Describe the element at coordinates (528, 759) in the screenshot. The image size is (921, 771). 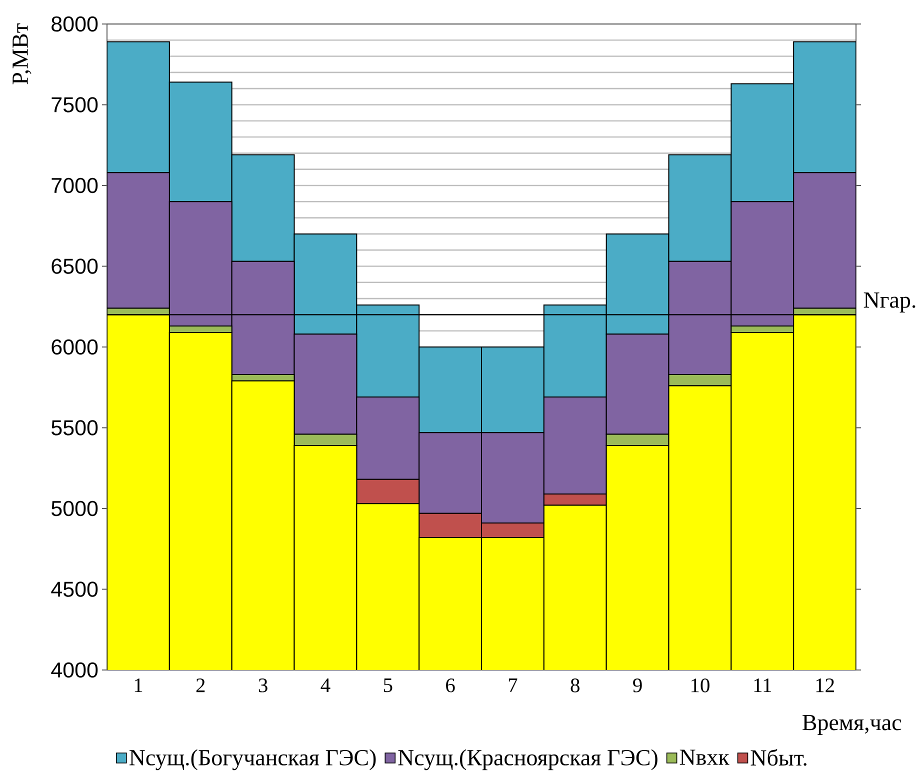
I see `legend-label: Nсущ.(Красноярская ГЭС)` at that location.